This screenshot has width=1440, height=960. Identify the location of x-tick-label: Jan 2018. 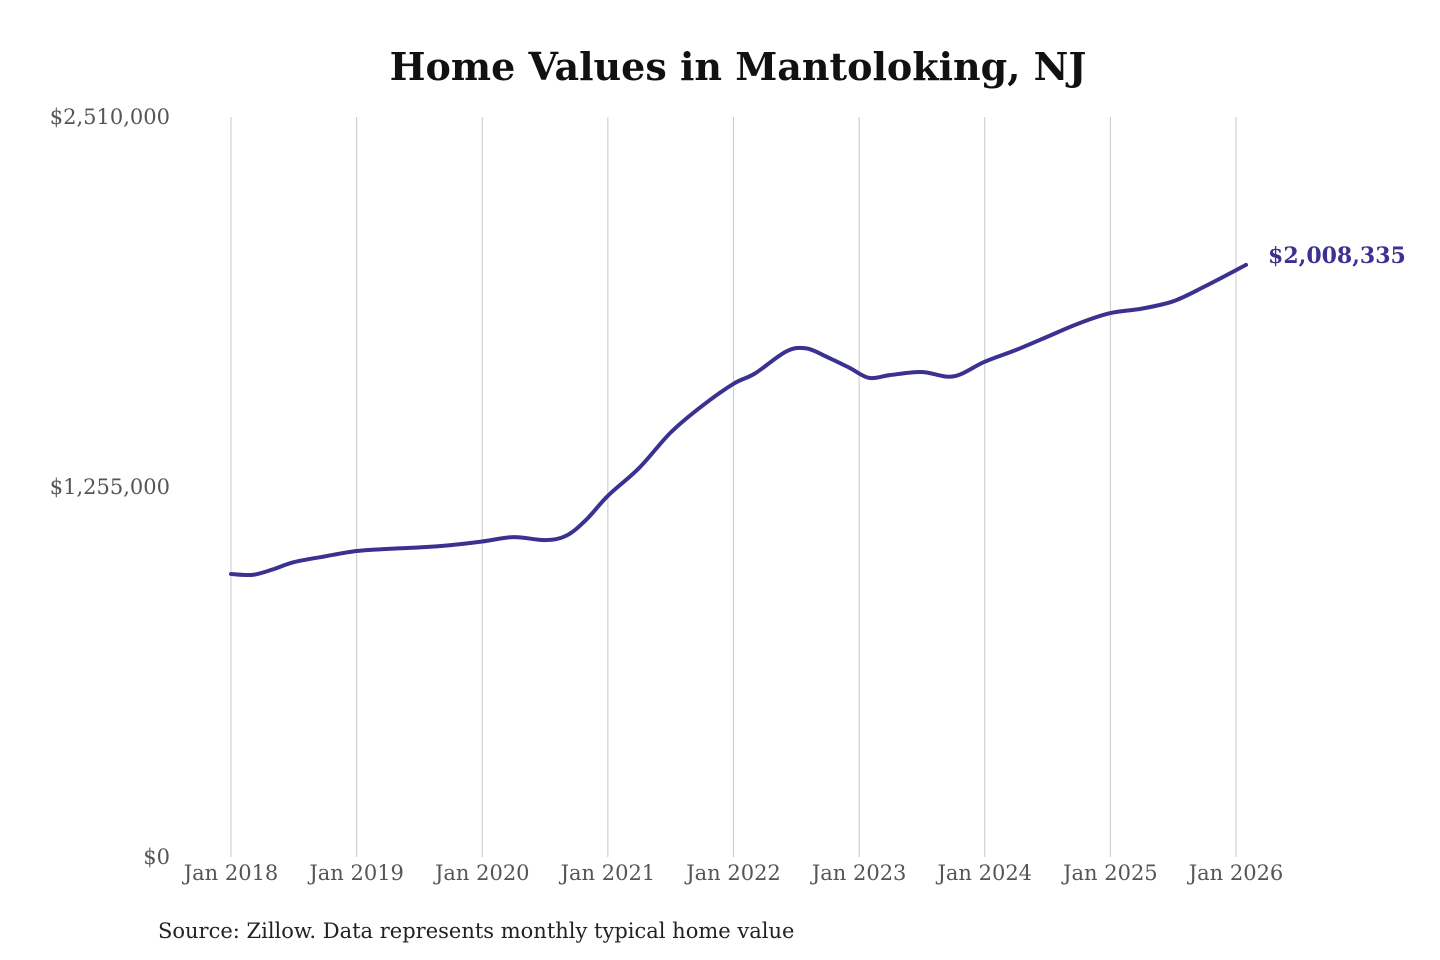
(230, 873).